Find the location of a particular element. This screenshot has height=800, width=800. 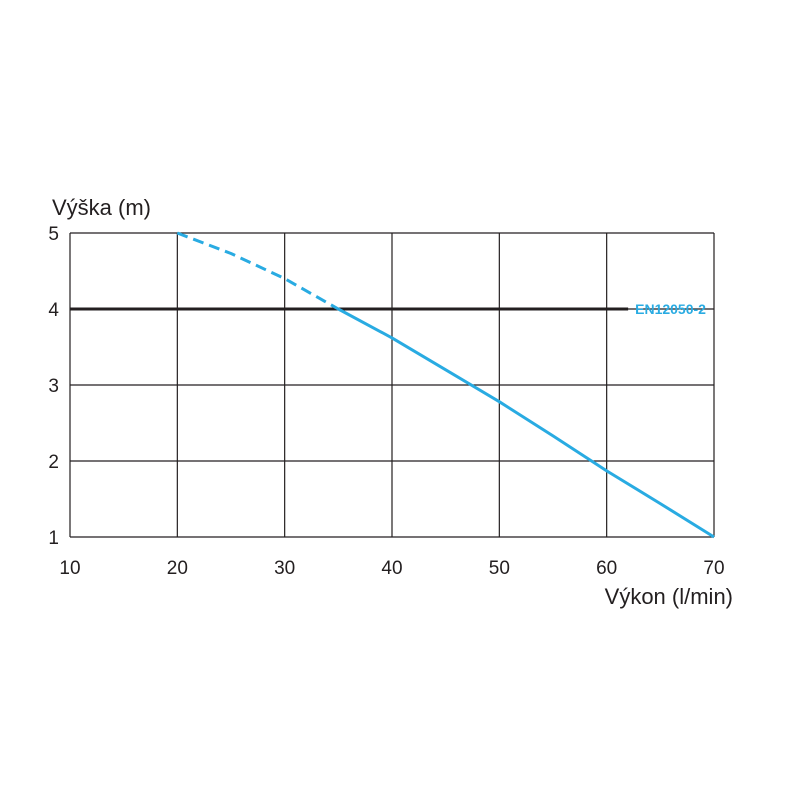

y-tick-label: 2 is located at coordinates (53, 462).